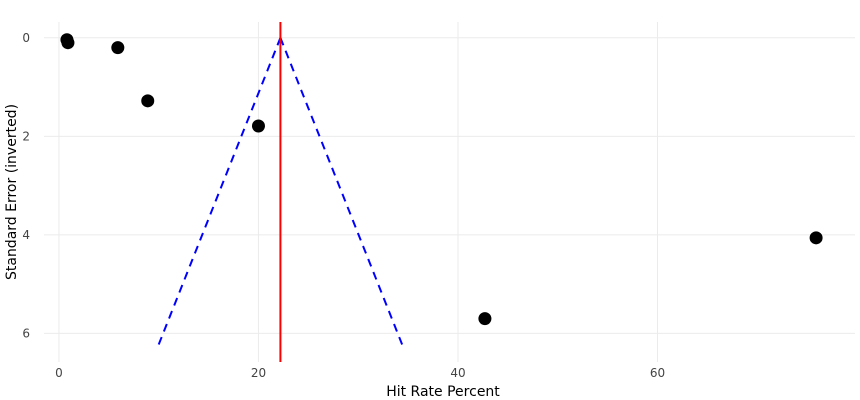 Image resolution: width=860 pixels, height=400 pixels. What do you see at coordinates (59, 373) in the screenshot?
I see `x-tick-label: 0` at bounding box center [59, 373].